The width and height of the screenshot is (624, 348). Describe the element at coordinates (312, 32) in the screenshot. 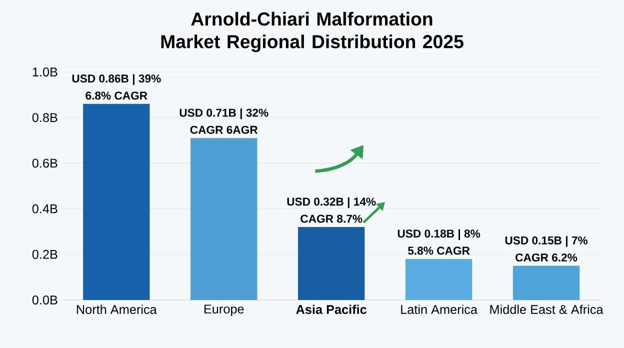

I see `chart-title: Arnold-Chiari Malformation Market Regional Distribution 2025` at that location.